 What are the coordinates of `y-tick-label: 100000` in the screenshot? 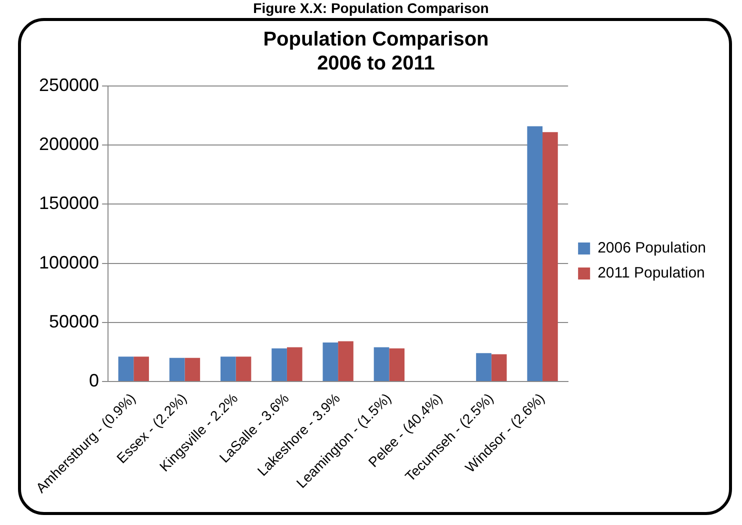 It's located at (69, 262).